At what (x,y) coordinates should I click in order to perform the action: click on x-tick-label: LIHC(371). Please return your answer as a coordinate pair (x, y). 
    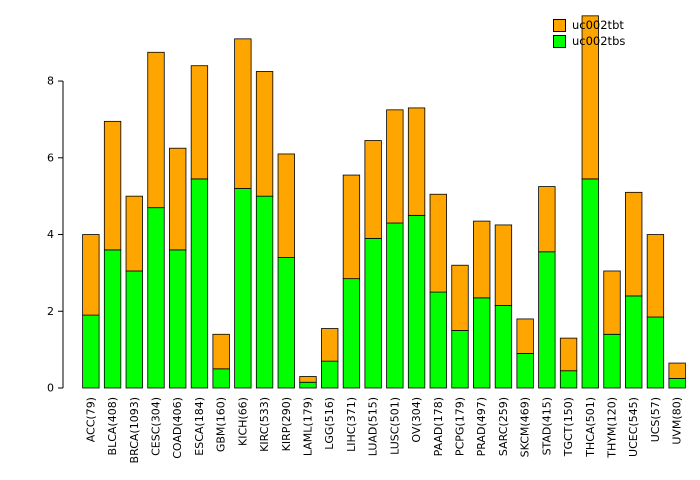
    Looking at the image, I should click on (351, 424).